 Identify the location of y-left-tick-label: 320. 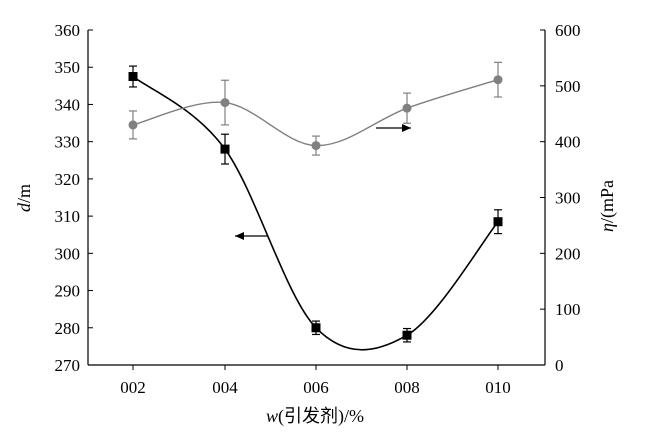
(68, 179).